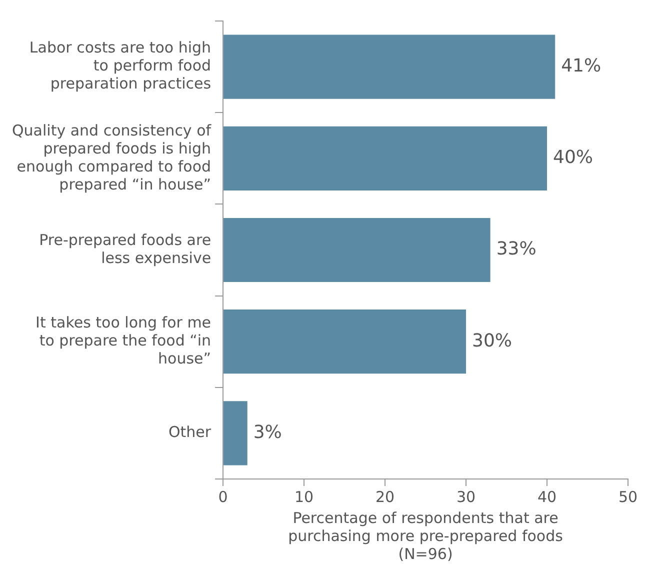 The height and width of the screenshot is (575, 655). I want to click on x-tick-label: 40, so click(547, 497).